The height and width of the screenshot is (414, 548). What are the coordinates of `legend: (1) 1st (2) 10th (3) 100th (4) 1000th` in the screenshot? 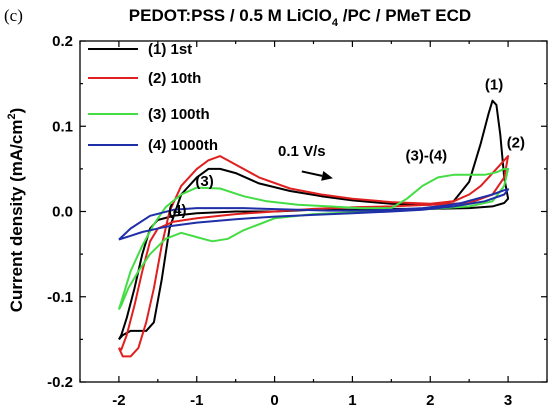 It's located at (153, 97).